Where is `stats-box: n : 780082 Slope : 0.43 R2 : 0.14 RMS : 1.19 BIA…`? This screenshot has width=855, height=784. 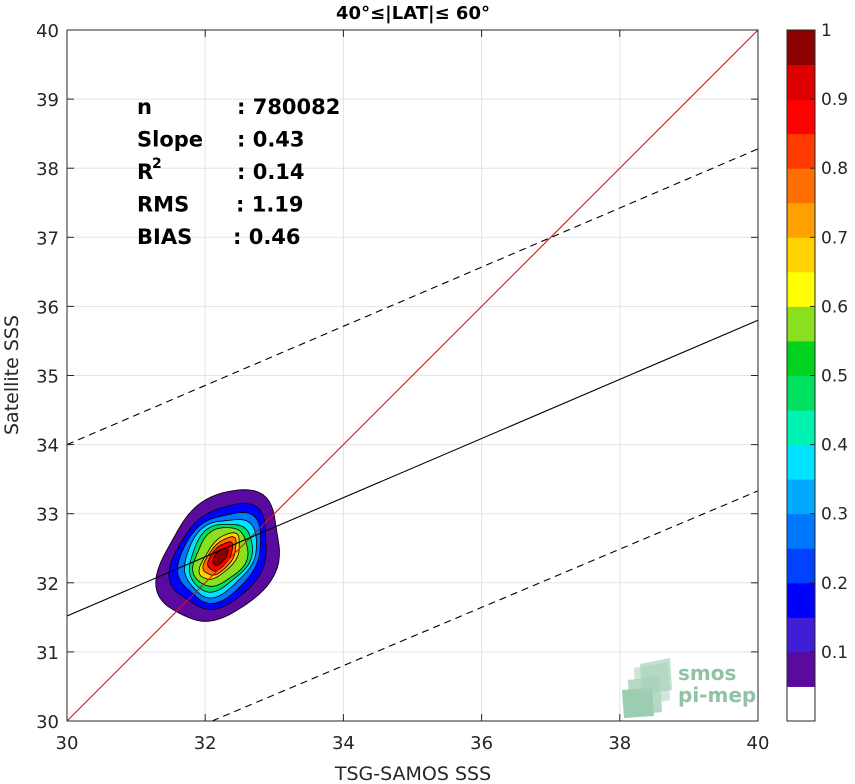 stats-box: n : 780082 Slope : 0.43 R2 : 0.14 RMS : 1.19 BIA… is located at coordinates (238, 172).